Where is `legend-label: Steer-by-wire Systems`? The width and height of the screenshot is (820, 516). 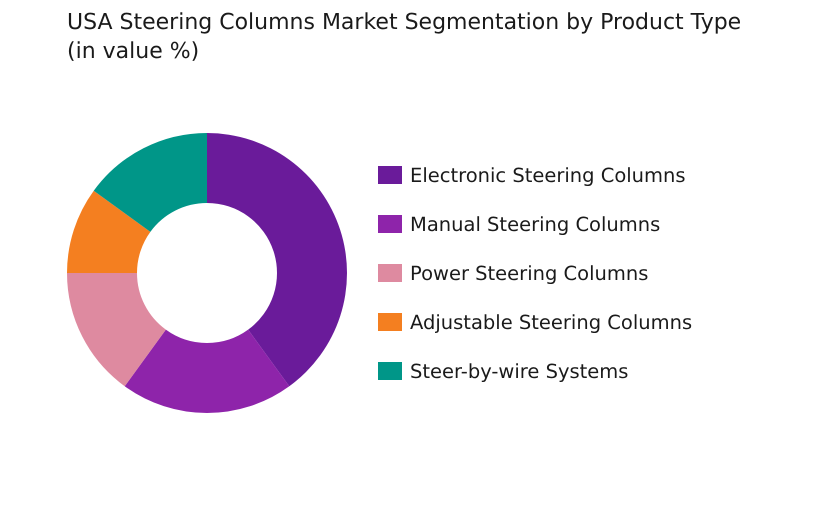 legend-label: Steer-by-wire Systems is located at coordinates (519, 371).